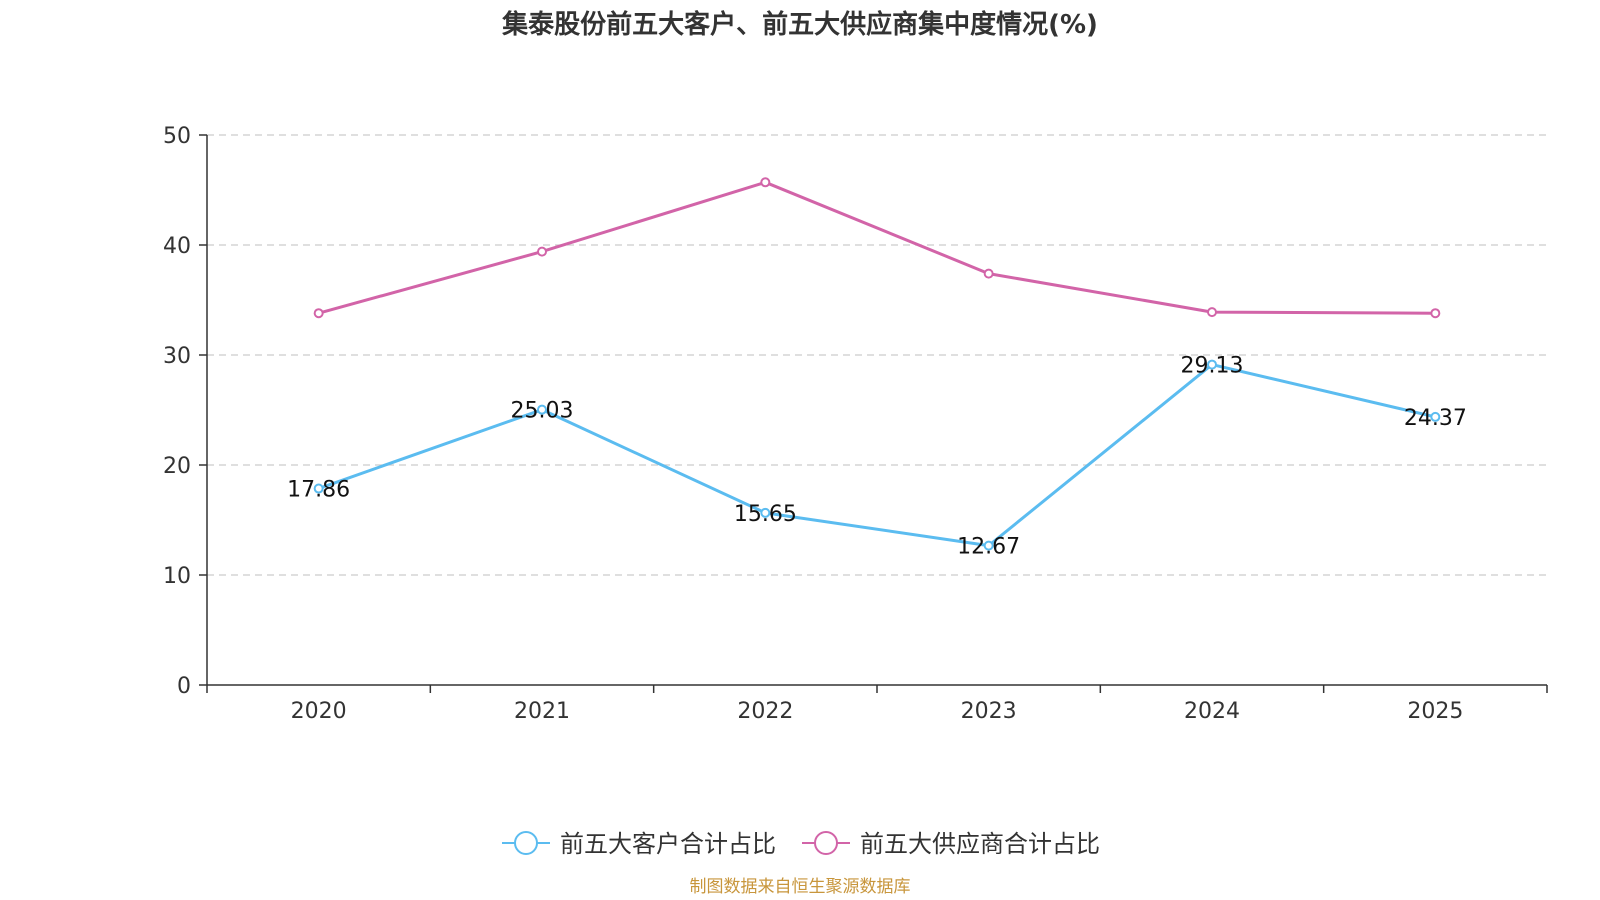  Describe the element at coordinates (989, 711) in the screenshot. I see `x-tick-label: 2023` at that location.